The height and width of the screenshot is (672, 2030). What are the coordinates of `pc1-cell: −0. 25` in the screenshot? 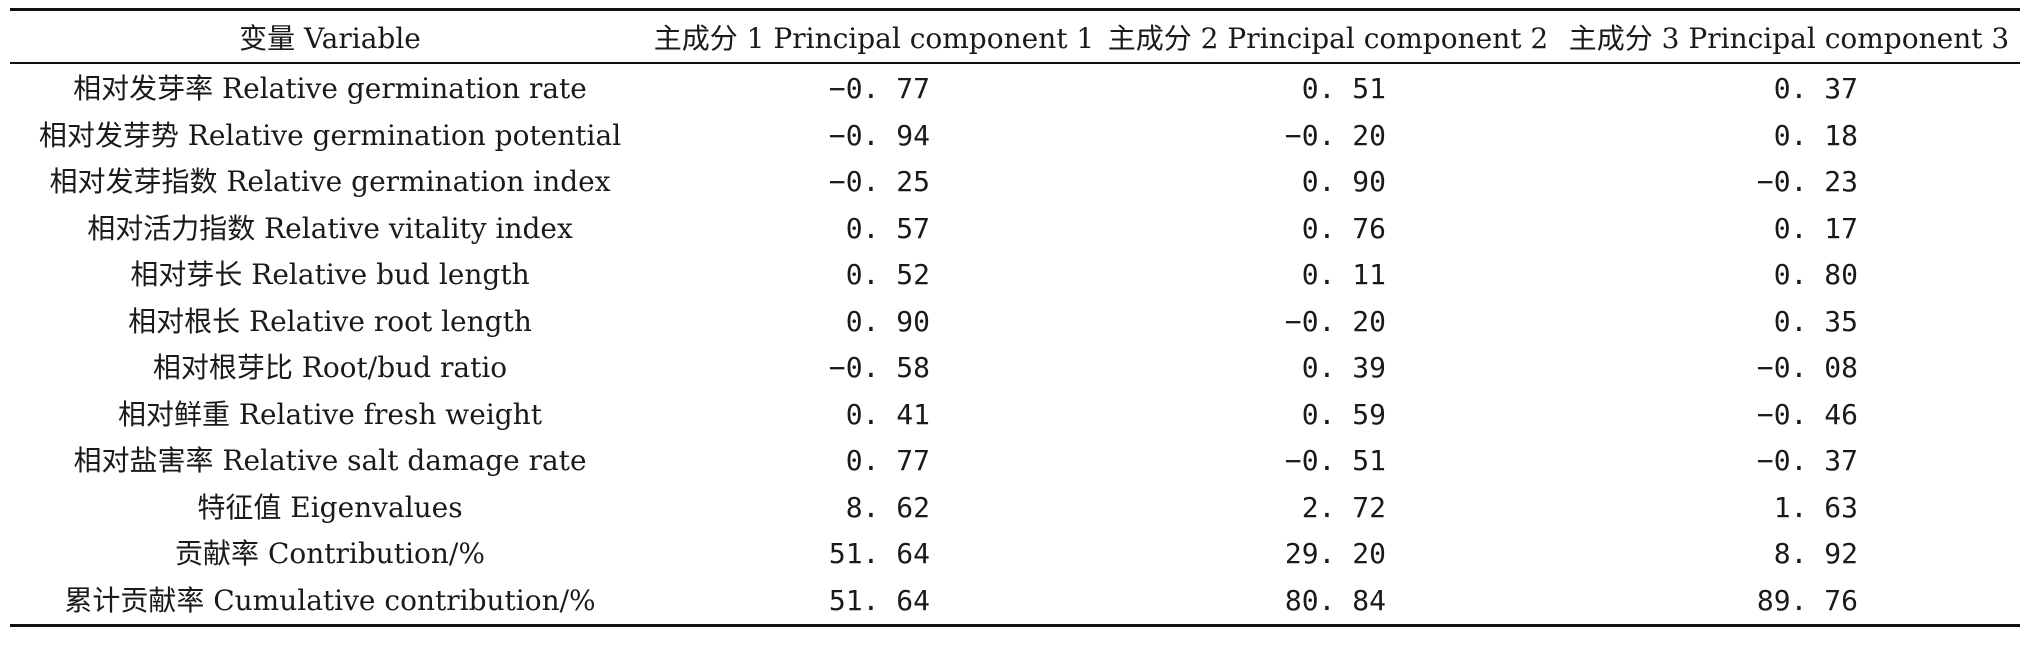 It's located at (879, 181).